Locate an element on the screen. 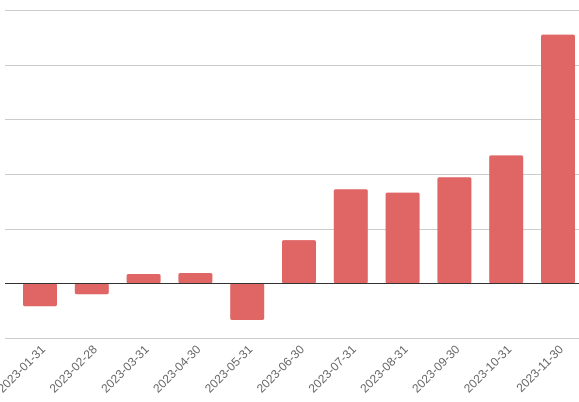 The height and width of the screenshot is (402, 579). x-tick-label: 2023-06-30 is located at coordinates (281, 369).